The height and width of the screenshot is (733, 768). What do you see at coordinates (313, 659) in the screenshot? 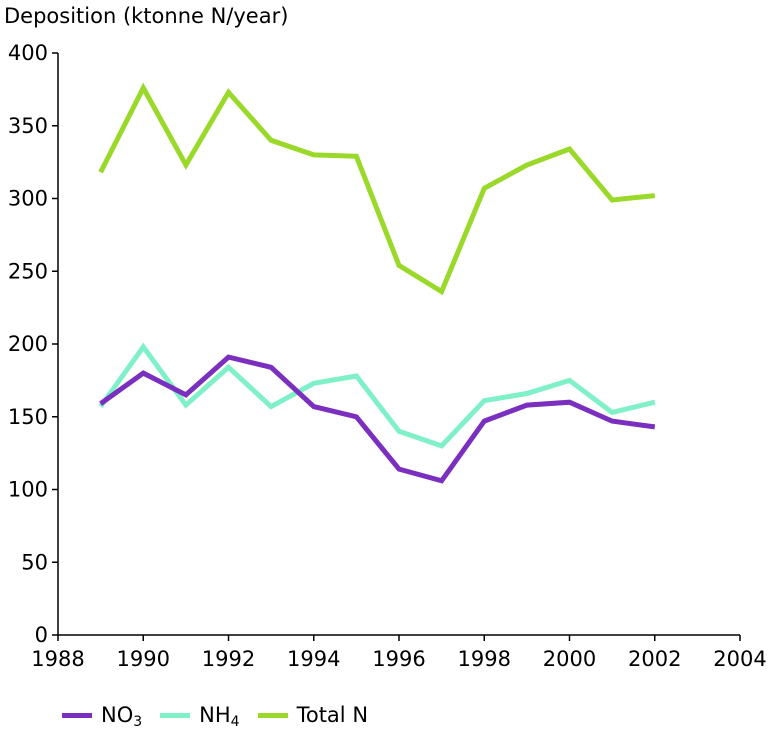
I see `x-tick-label: 1994` at bounding box center [313, 659].